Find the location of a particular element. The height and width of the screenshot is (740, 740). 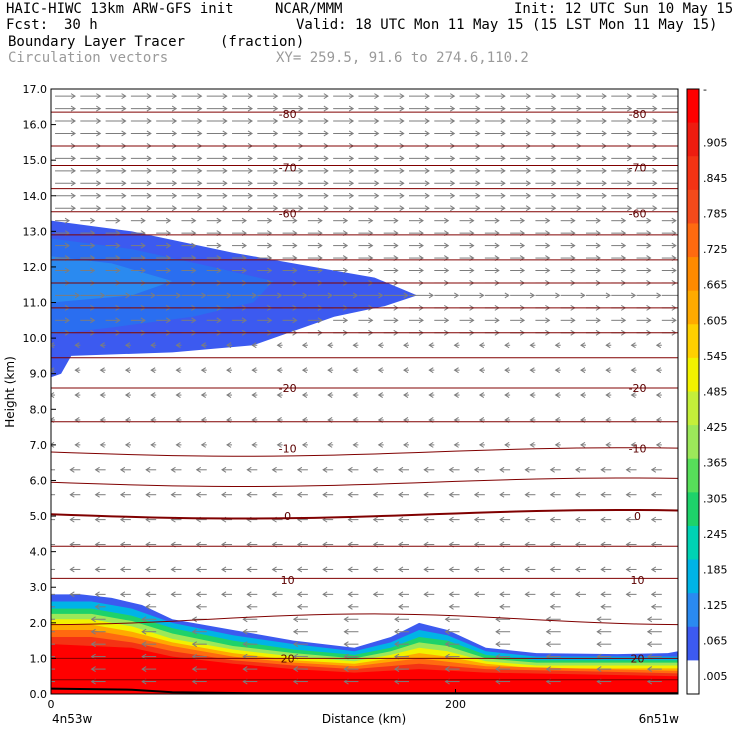

isotherm-label: -80 is located at coordinates (638, 114).